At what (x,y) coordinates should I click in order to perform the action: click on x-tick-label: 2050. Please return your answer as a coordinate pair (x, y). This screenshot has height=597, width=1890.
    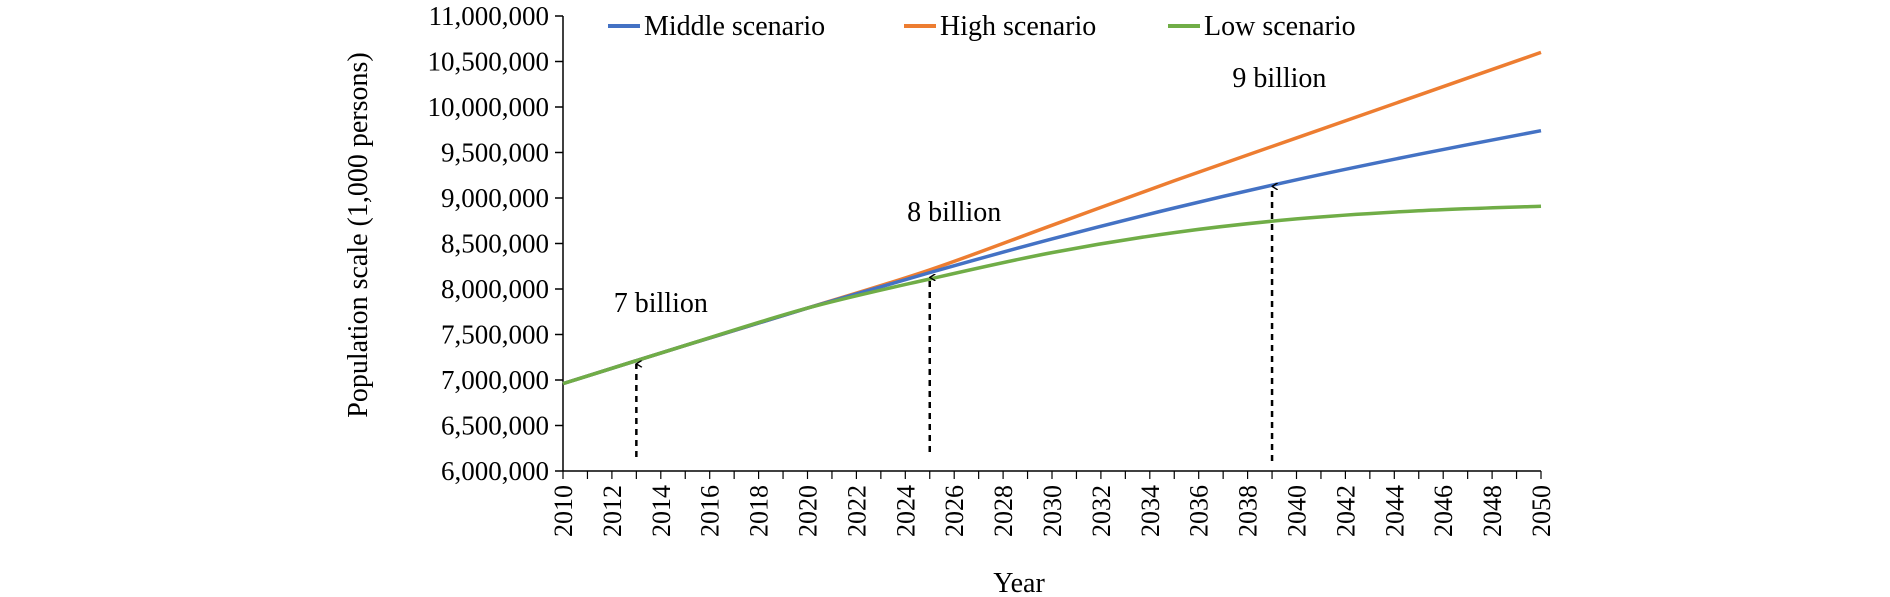
    Looking at the image, I should click on (1541, 511).